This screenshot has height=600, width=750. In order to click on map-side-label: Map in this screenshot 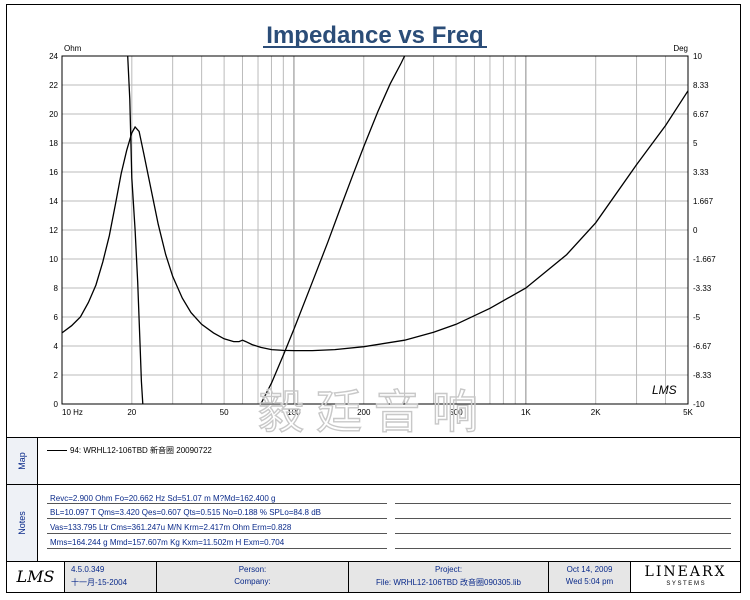, I will do `click(22, 461)`.